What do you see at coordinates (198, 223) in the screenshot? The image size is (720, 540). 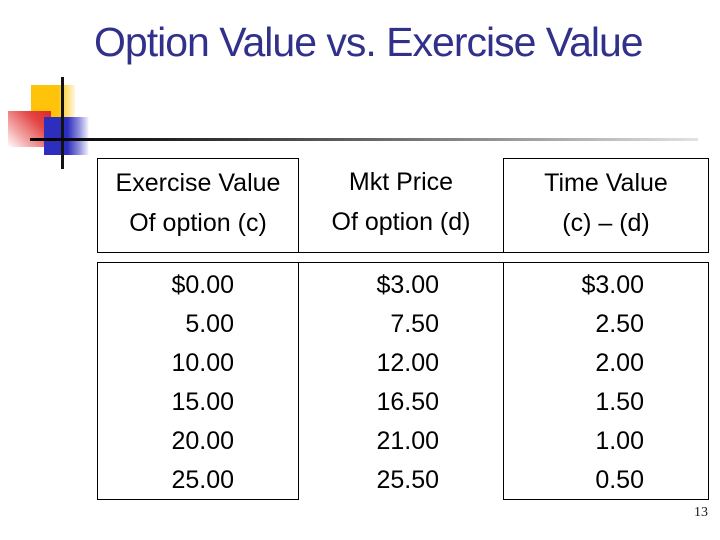 I see `header-line: Of option (c)` at bounding box center [198, 223].